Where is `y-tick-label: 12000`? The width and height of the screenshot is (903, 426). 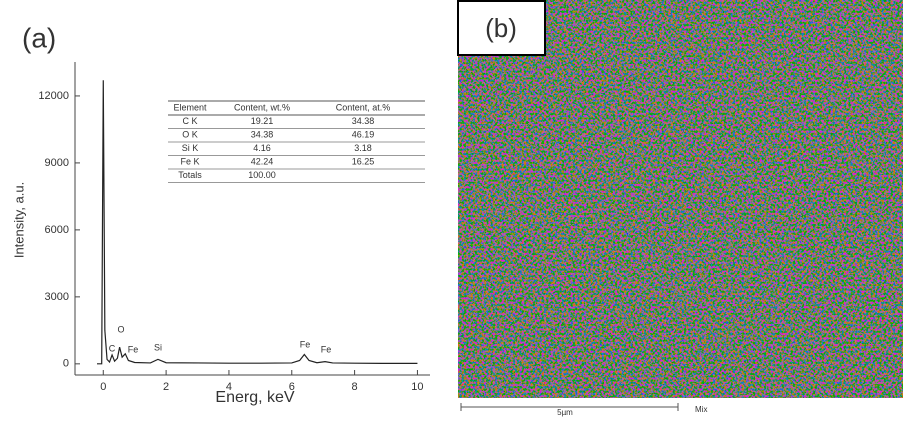 y-tick-label: 12000 is located at coordinates (53, 96).